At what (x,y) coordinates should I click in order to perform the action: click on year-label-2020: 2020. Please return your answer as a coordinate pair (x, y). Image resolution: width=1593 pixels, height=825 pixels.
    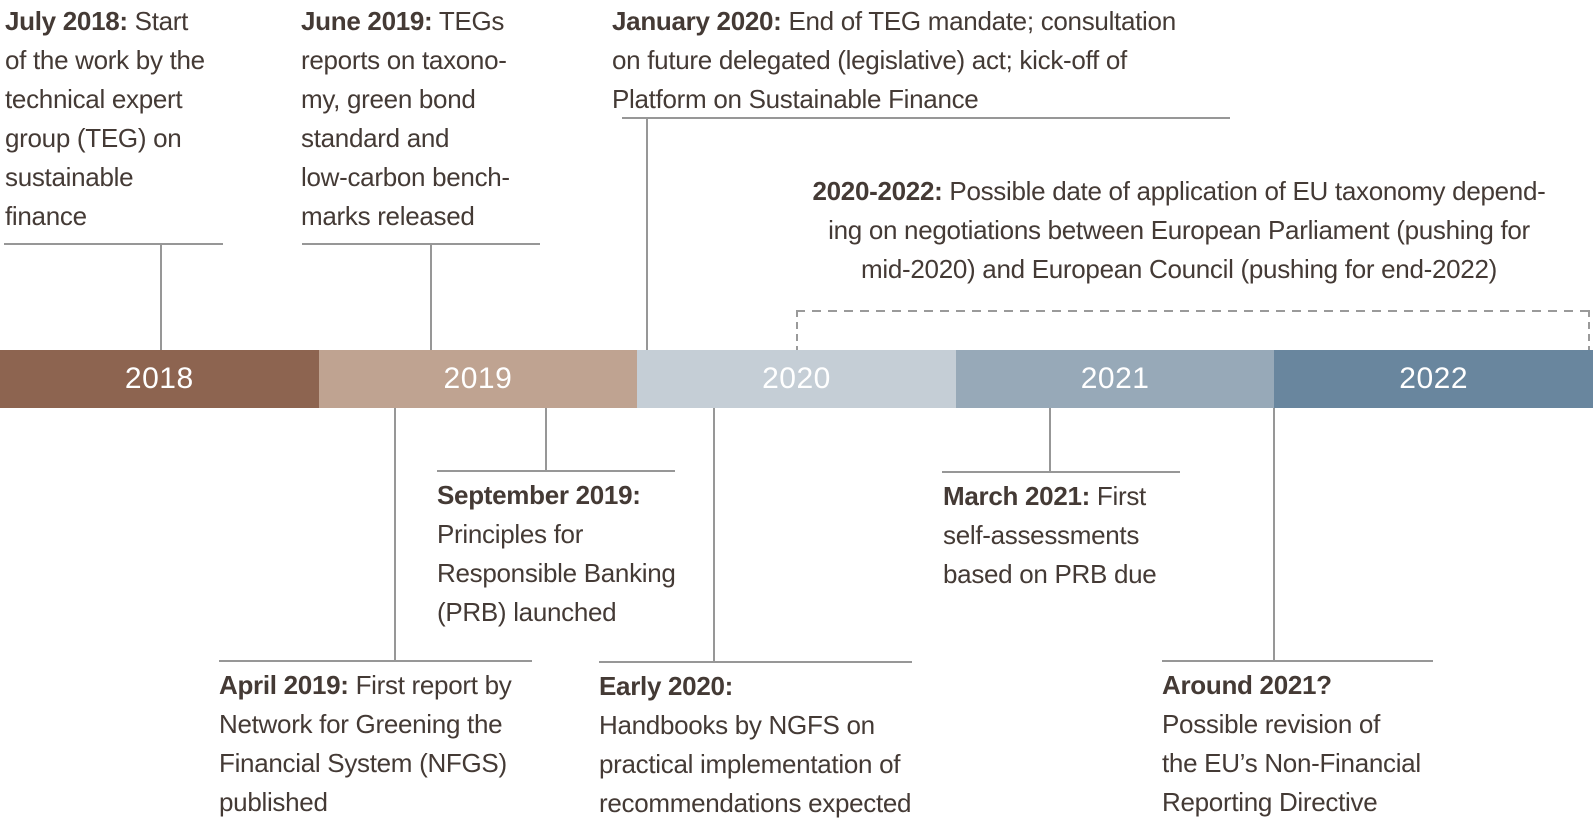
    Looking at the image, I should click on (796, 378).